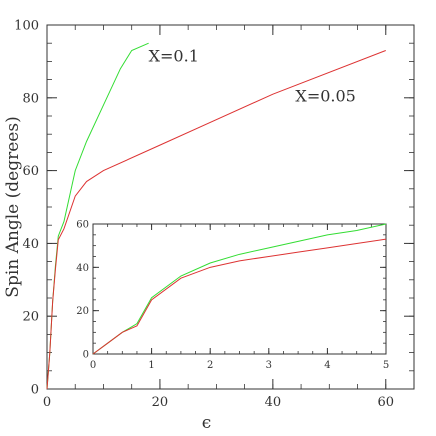  What do you see at coordinates (26, 26) in the screenshot?
I see `y-tick-label: 100` at bounding box center [26, 26].